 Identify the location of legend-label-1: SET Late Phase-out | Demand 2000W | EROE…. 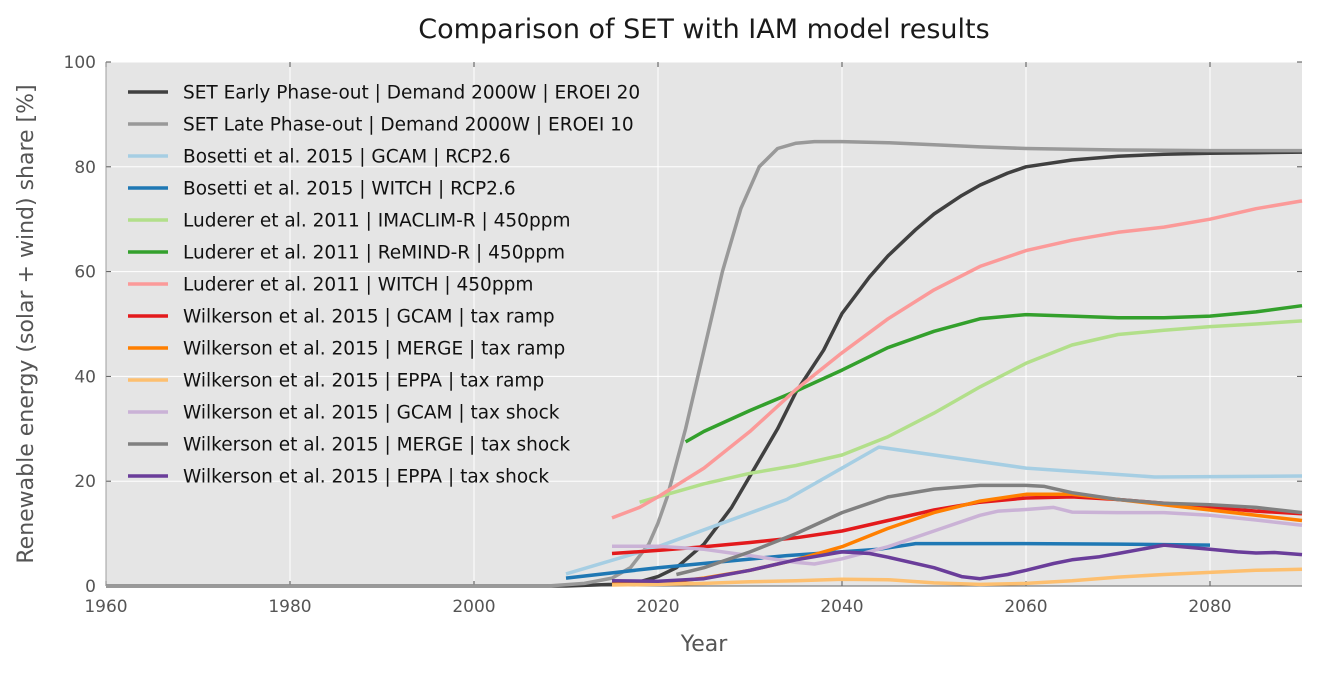
(408, 125).